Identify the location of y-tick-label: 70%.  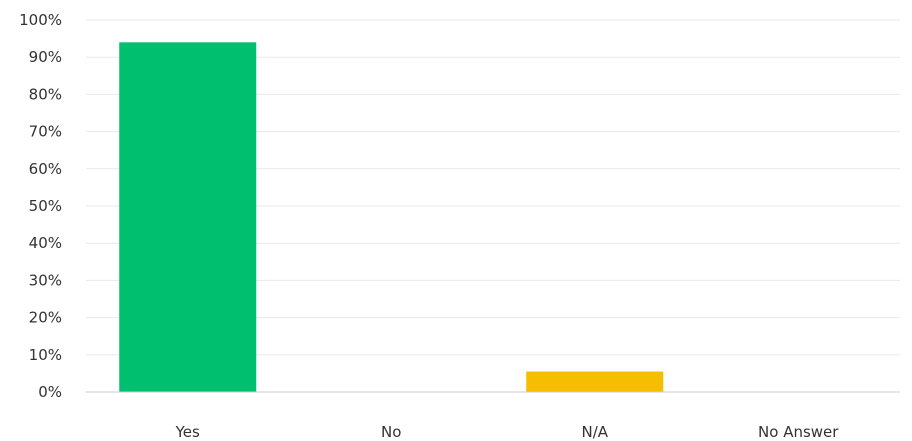
(45, 132).